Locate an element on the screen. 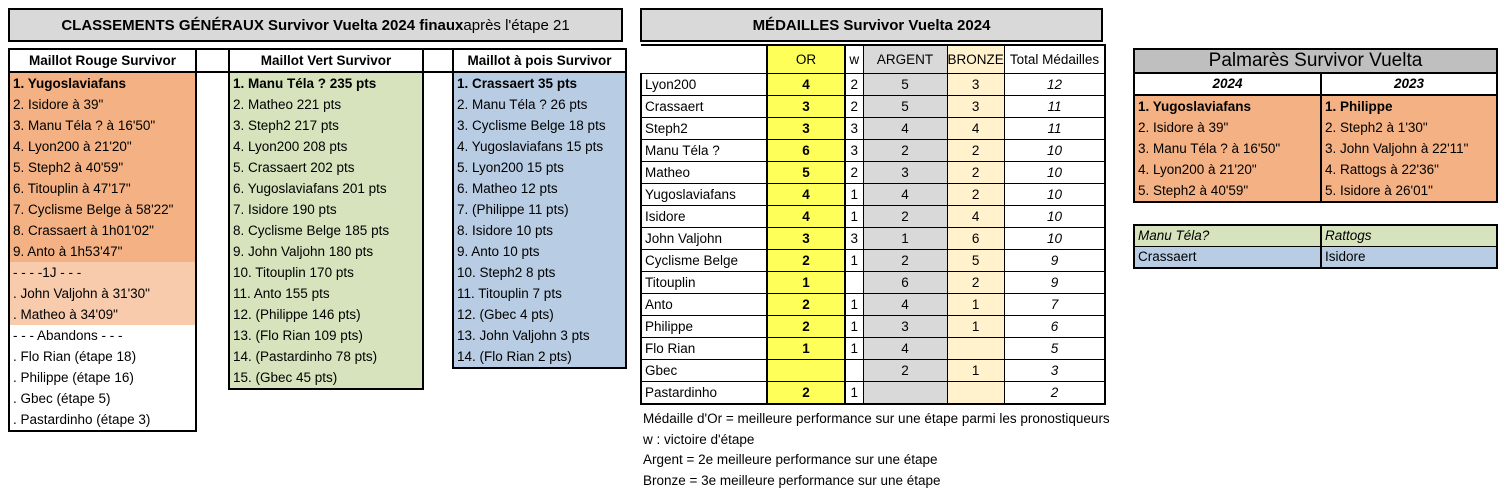 The width and height of the screenshot is (1506, 496). medal-cell-name: Crassaert is located at coordinates (704, 106).